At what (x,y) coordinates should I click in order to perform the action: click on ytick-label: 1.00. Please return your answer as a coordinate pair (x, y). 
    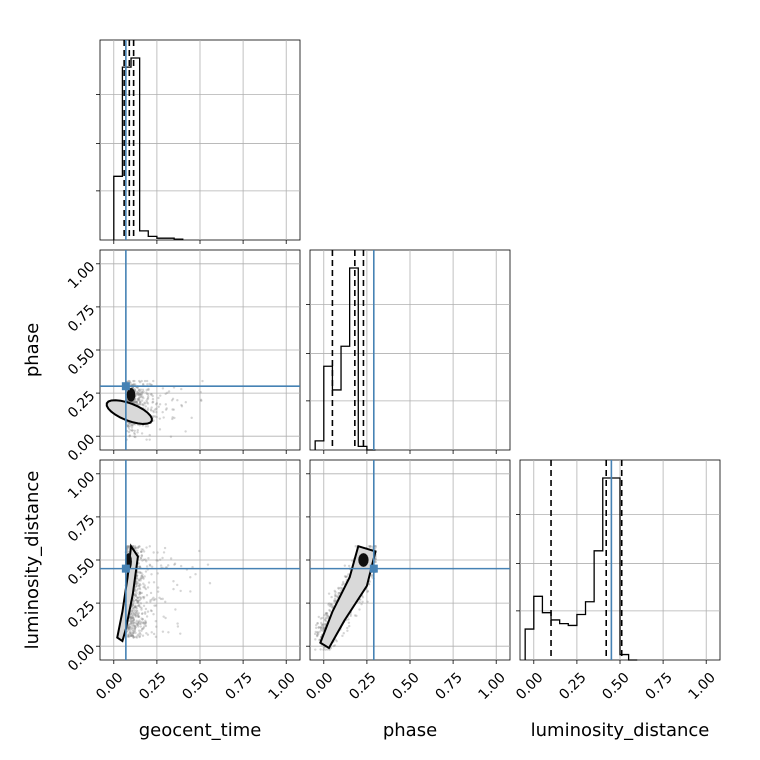
    Looking at the image, I should click on (81, 275).